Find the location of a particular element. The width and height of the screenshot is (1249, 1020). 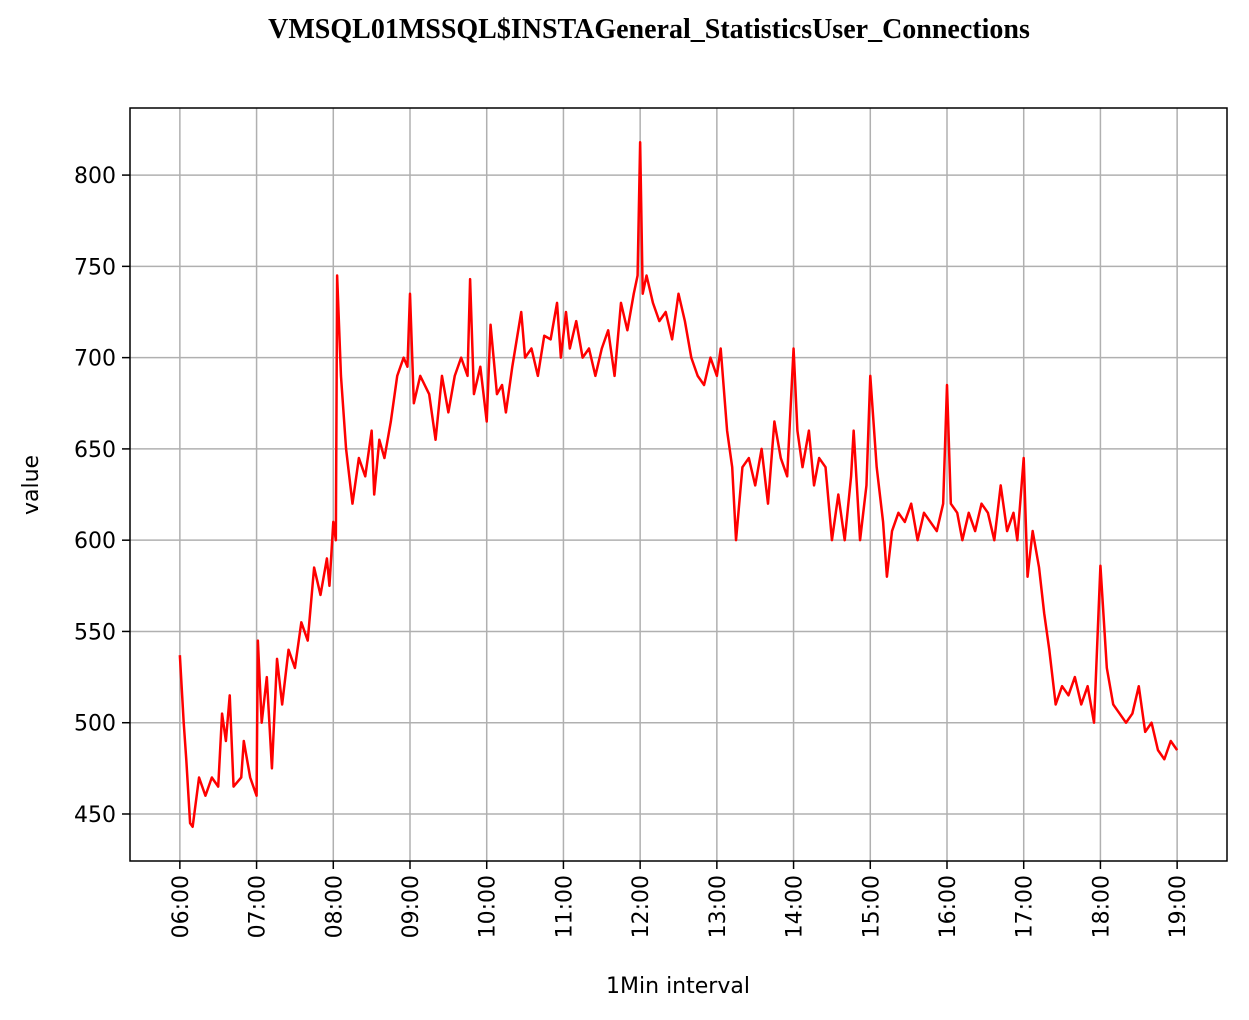

y-tick-label: 800 is located at coordinates (95, 176).